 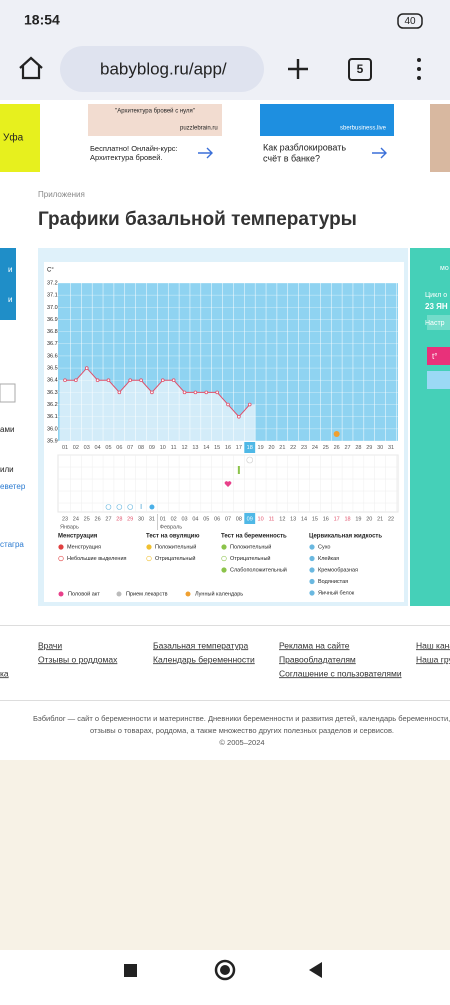 I want to click on left-input, so click(x=8, y=393).